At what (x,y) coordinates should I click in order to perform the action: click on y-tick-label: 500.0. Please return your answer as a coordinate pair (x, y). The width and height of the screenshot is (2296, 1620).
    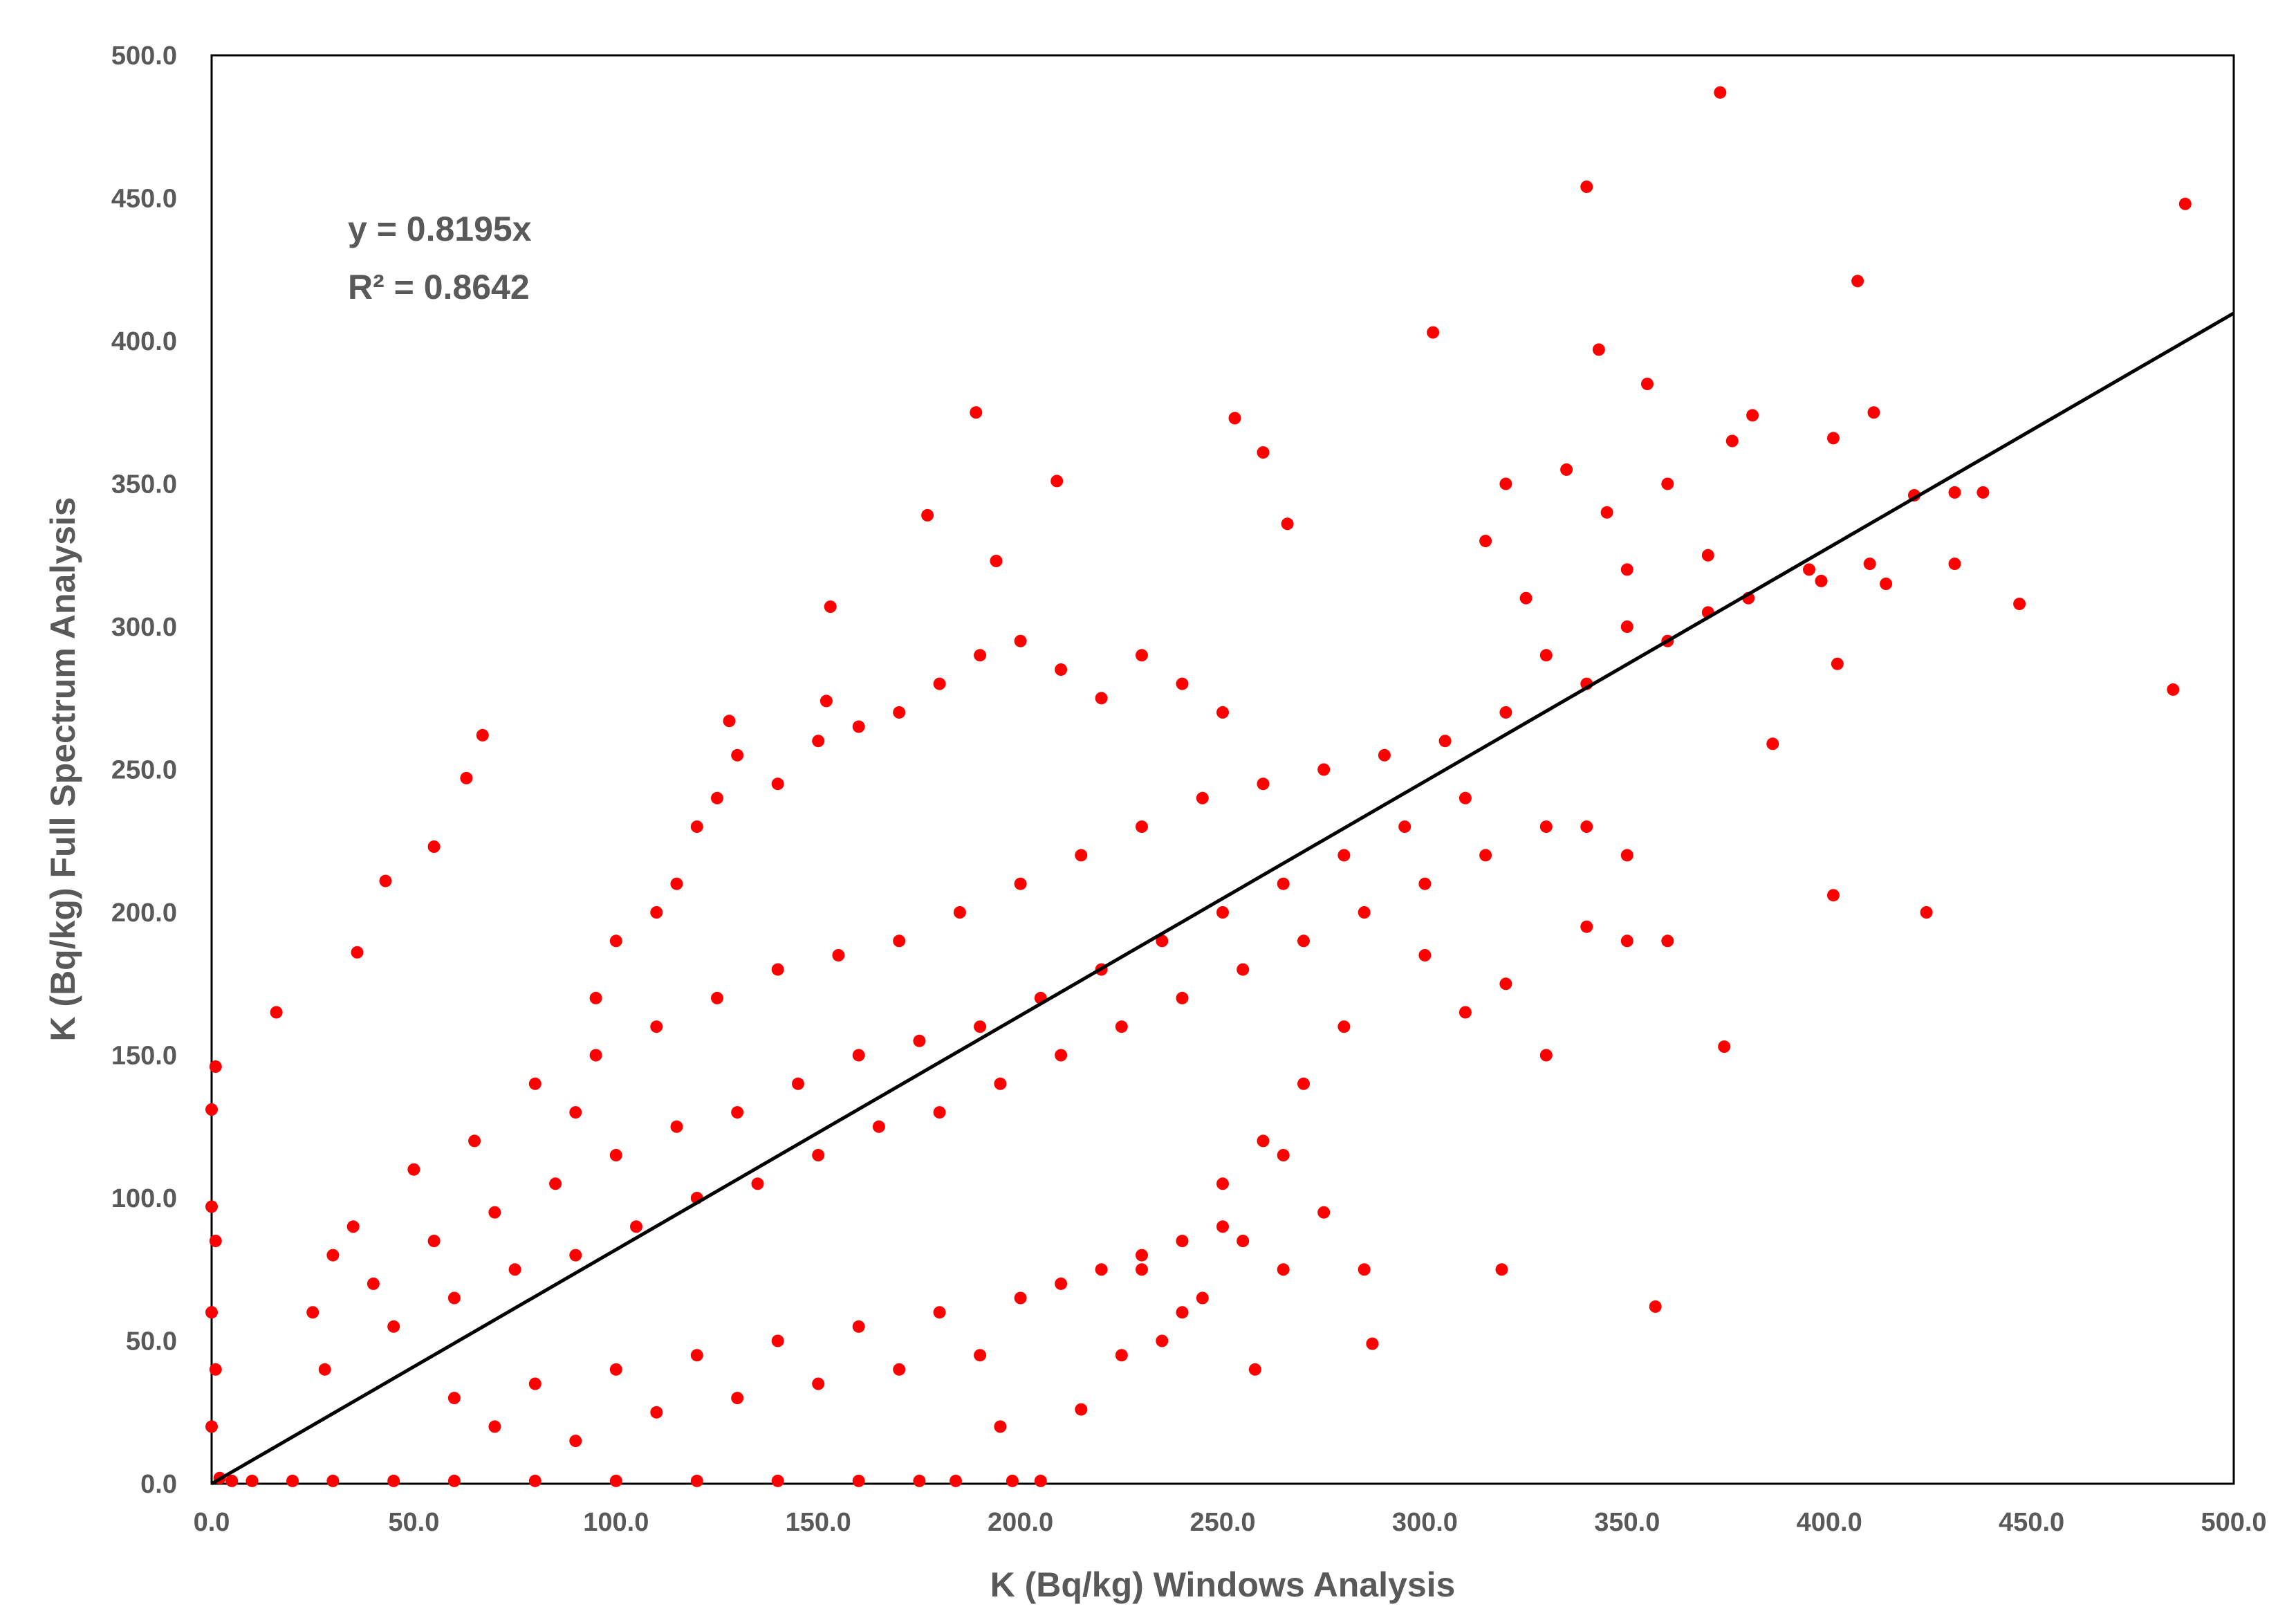
    Looking at the image, I should click on (144, 57).